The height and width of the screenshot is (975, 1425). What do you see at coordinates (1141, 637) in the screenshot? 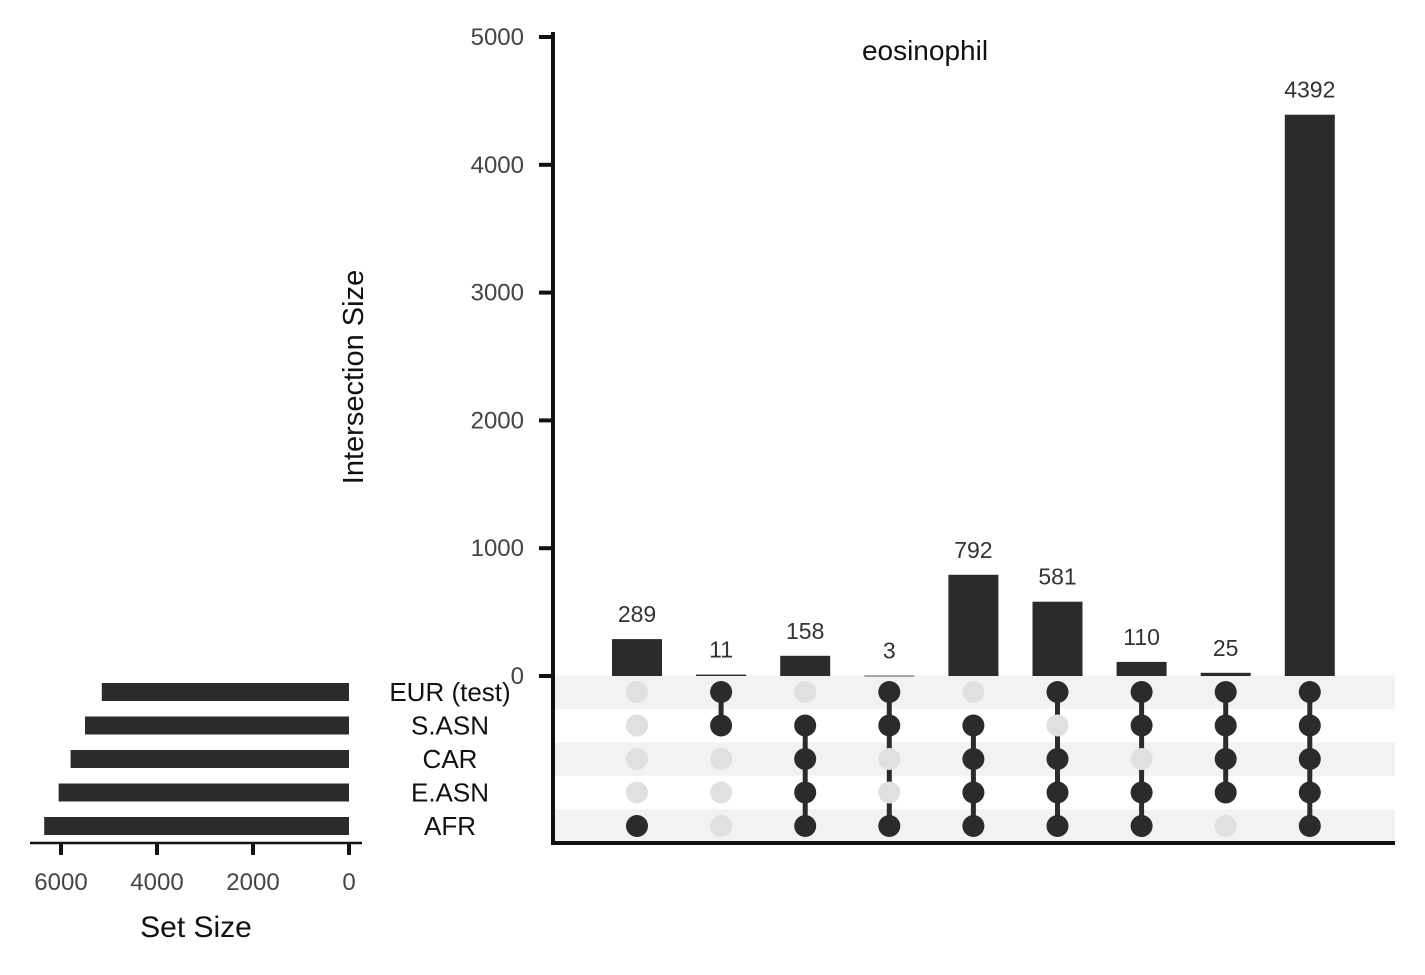
I see `intersection-value-label: 110` at bounding box center [1141, 637].